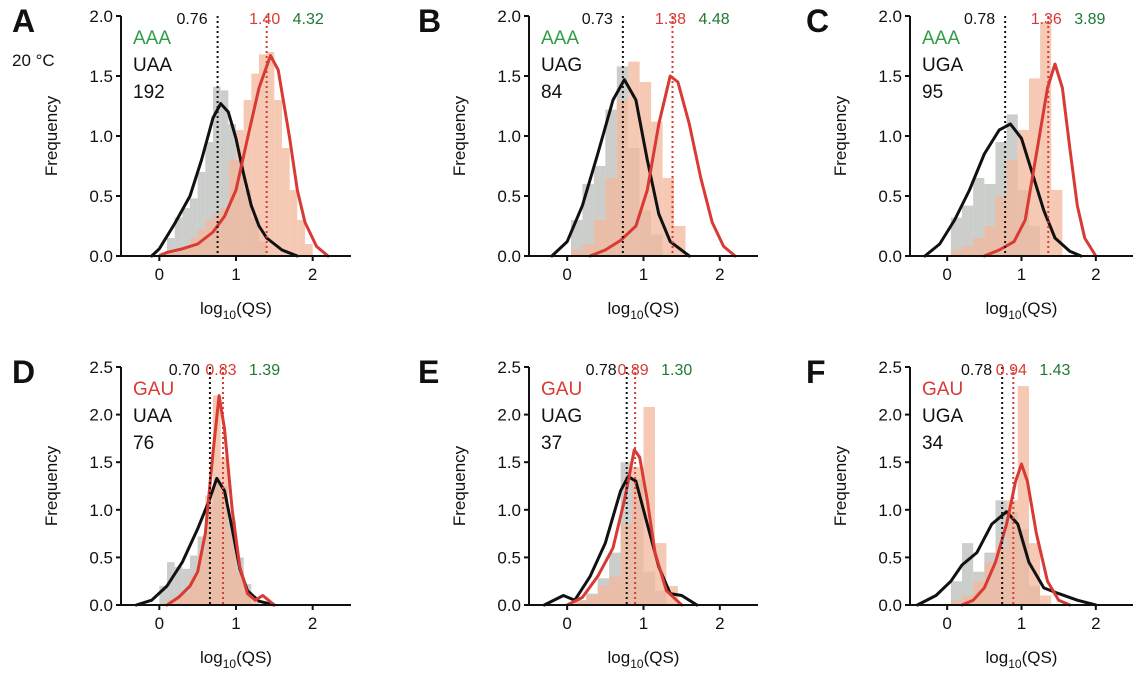  I want to click on sample-count-label: 192, so click(149, 92).